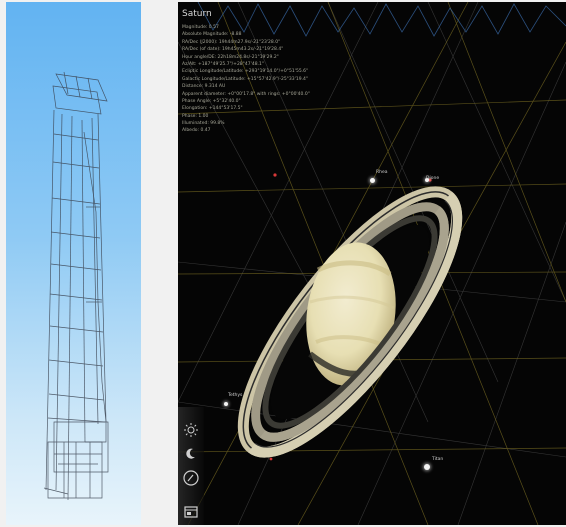 Image resolution: width=566 pixels, height=527 pixels. Describe the element at coordinates (191, 430) in the screenshot. I see `sun-icon` at that location.